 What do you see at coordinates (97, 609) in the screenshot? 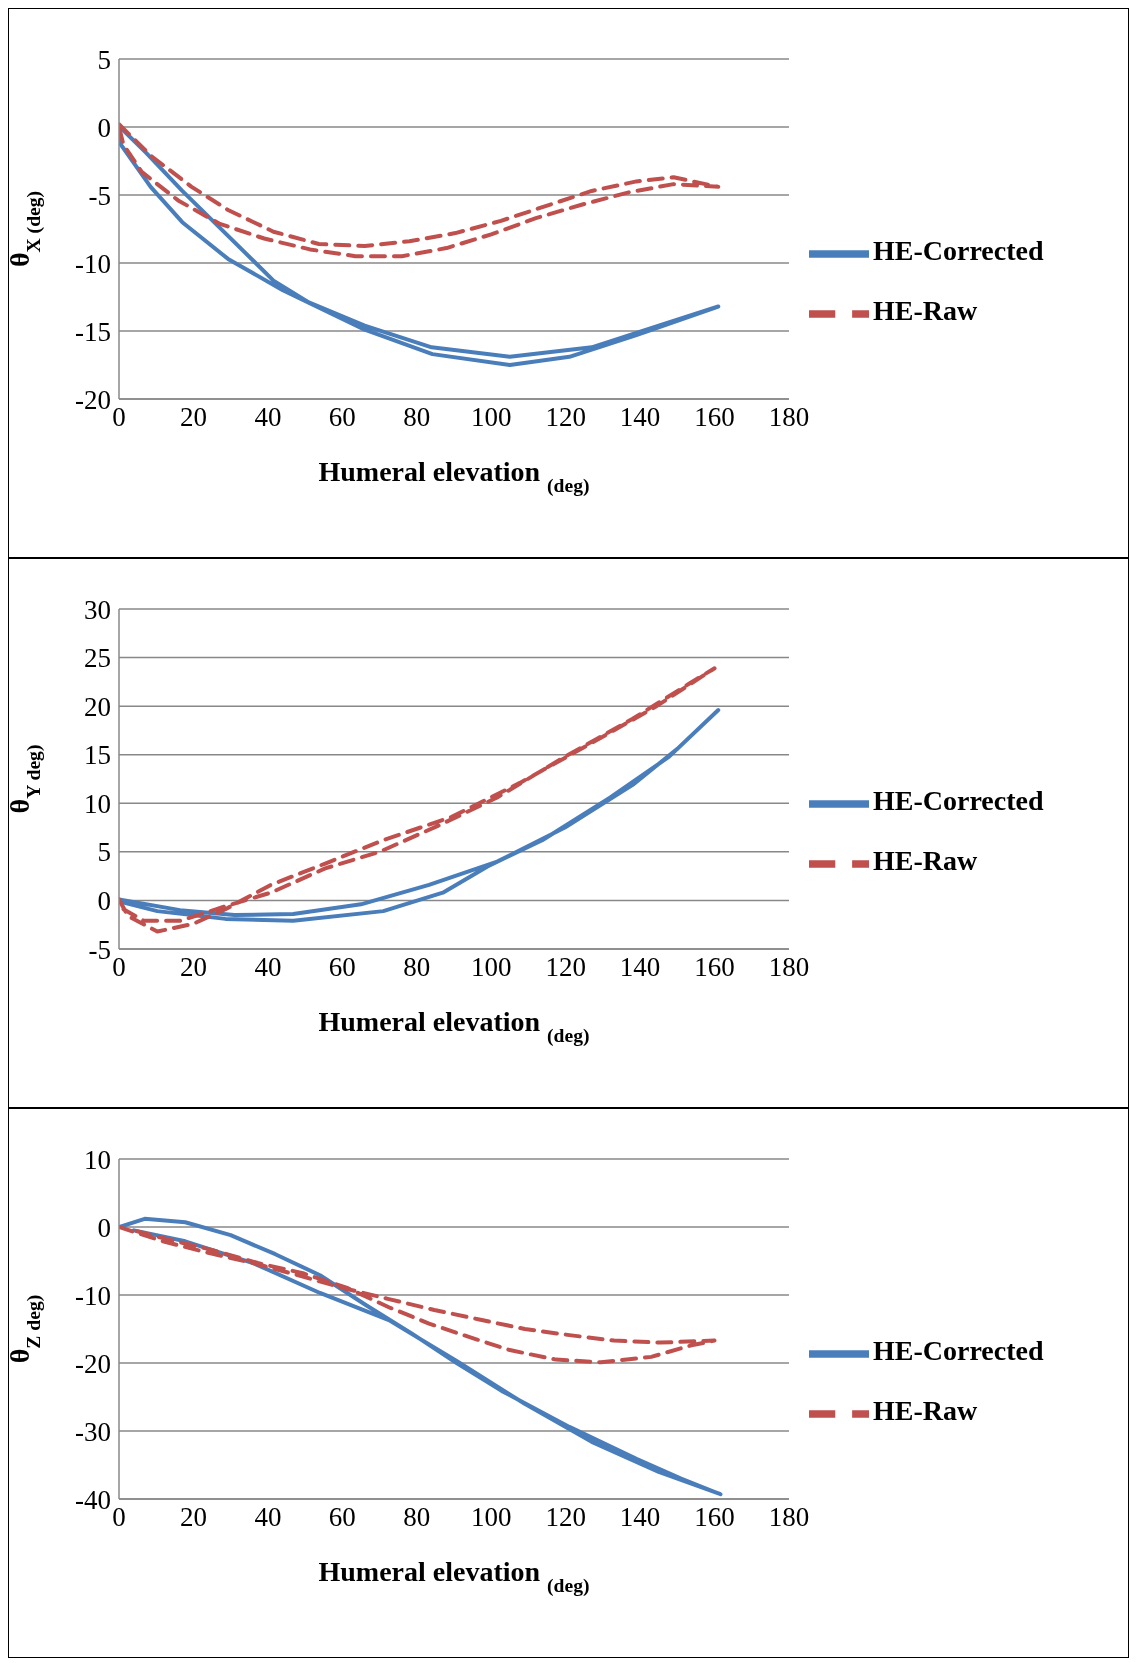
I see `y-tick-label: 30` at bounding box center [97, 609].